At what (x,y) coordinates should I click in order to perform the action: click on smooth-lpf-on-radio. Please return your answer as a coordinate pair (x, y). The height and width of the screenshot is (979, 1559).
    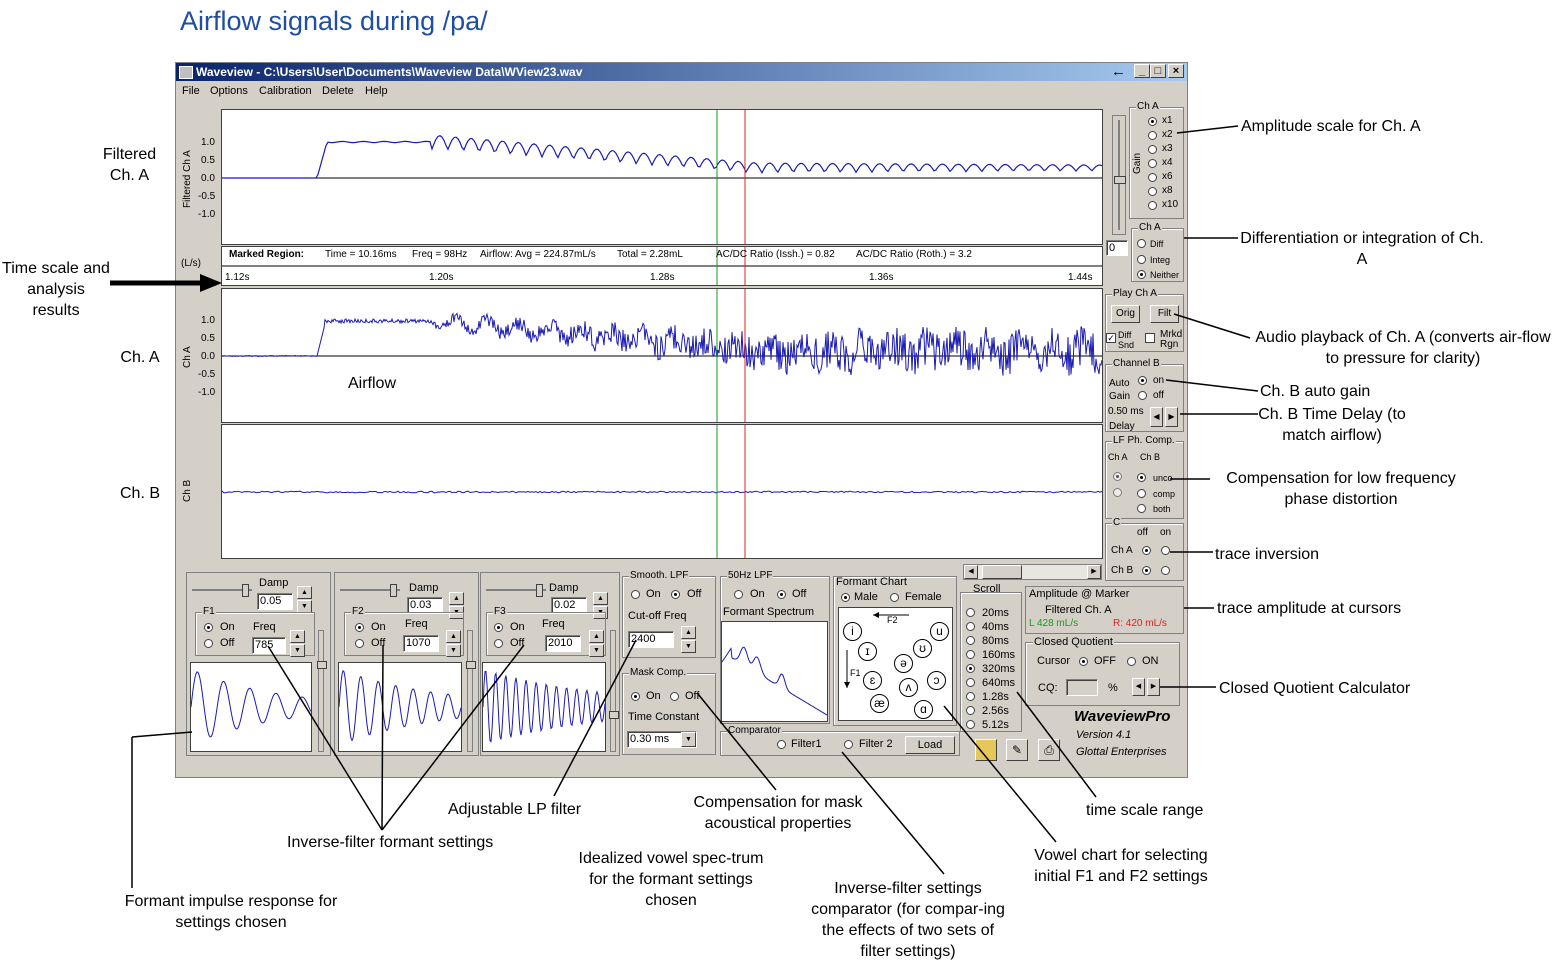
    Looking at the image, I should click on (635, 594).